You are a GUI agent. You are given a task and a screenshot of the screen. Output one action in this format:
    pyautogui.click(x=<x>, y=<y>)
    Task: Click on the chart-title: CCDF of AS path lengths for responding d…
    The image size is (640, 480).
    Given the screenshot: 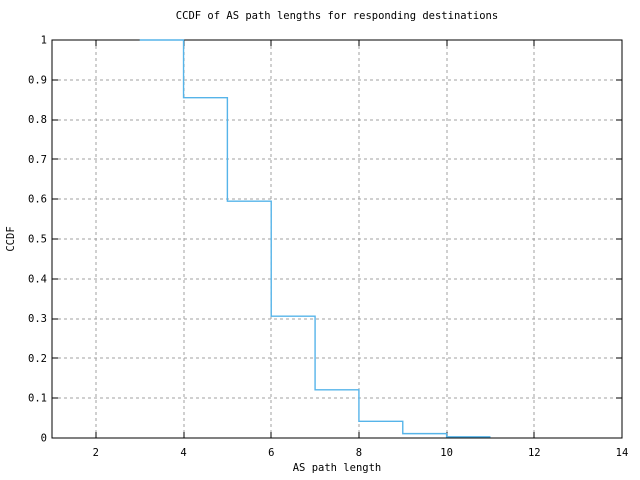 What is the action you would take?
    pyautogui.click(x=337, y=16)
    